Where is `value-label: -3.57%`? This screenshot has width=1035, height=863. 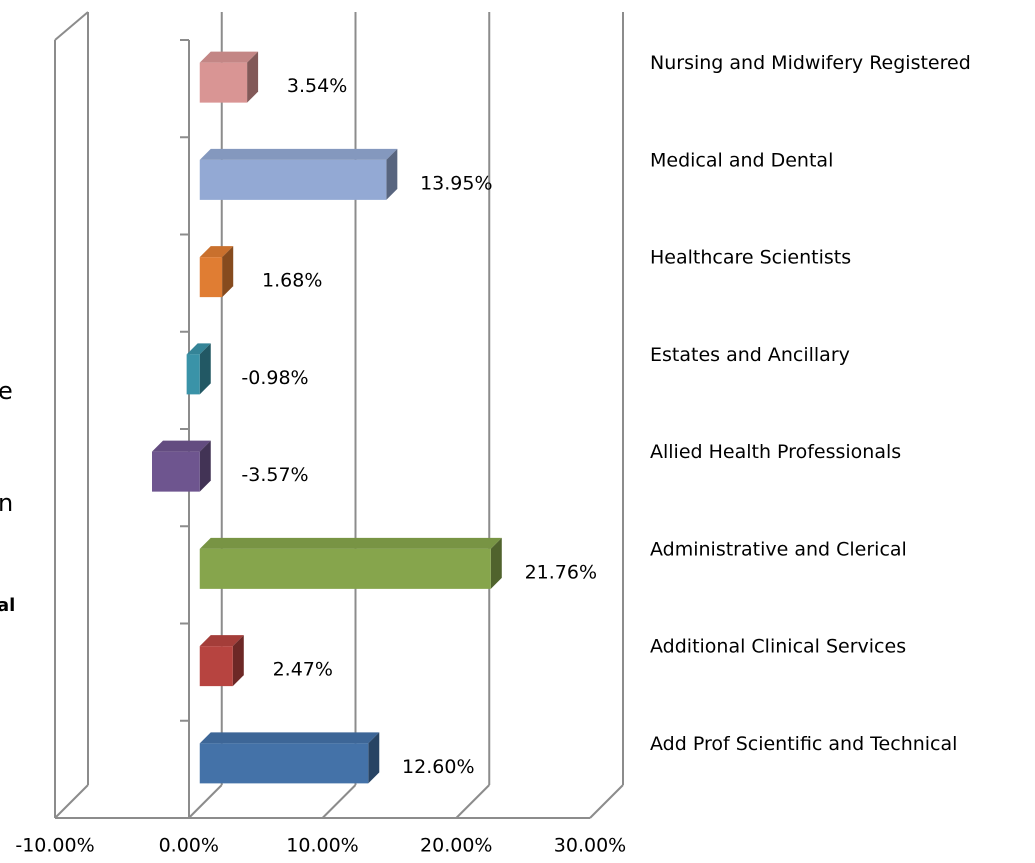 value-label: -3.57% is located at coordinates (274, 475).